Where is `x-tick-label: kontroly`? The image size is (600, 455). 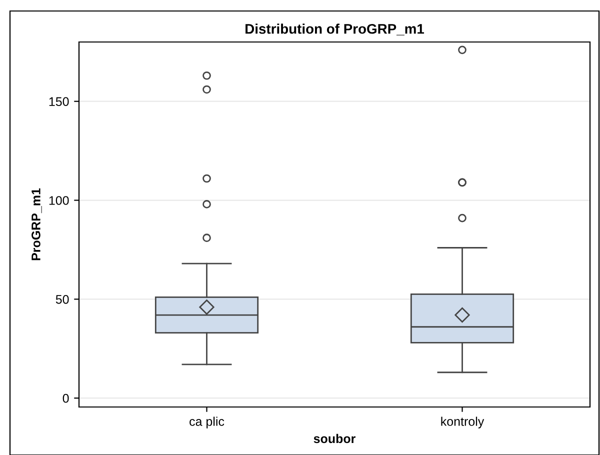 x-tick-label: kontroly is located at coordinates (462, 422).